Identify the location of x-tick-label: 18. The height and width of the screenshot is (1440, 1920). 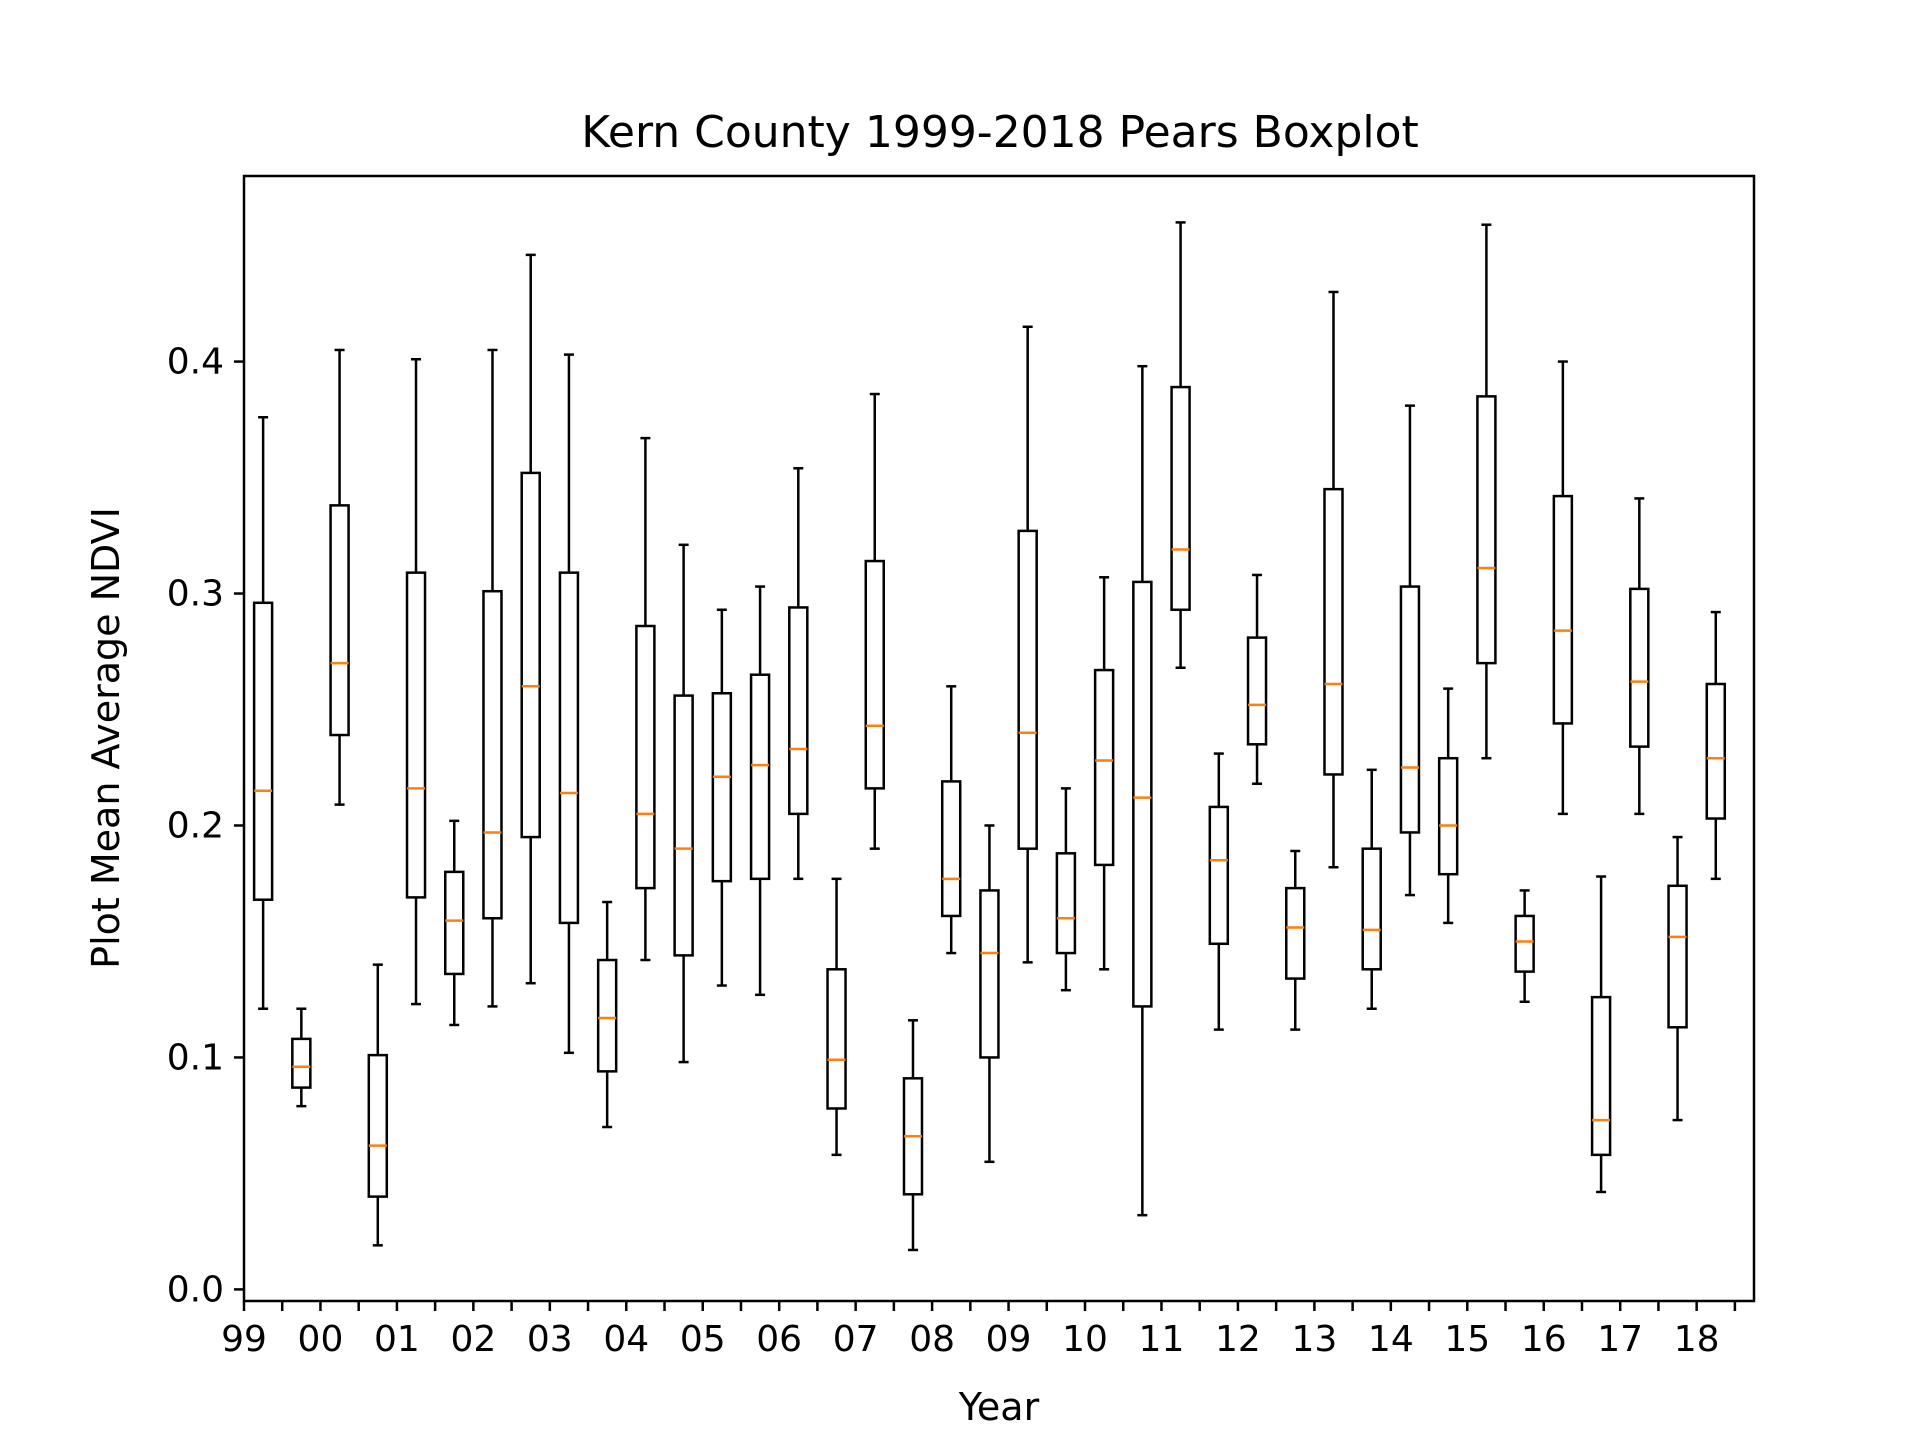
(1697, 1339).